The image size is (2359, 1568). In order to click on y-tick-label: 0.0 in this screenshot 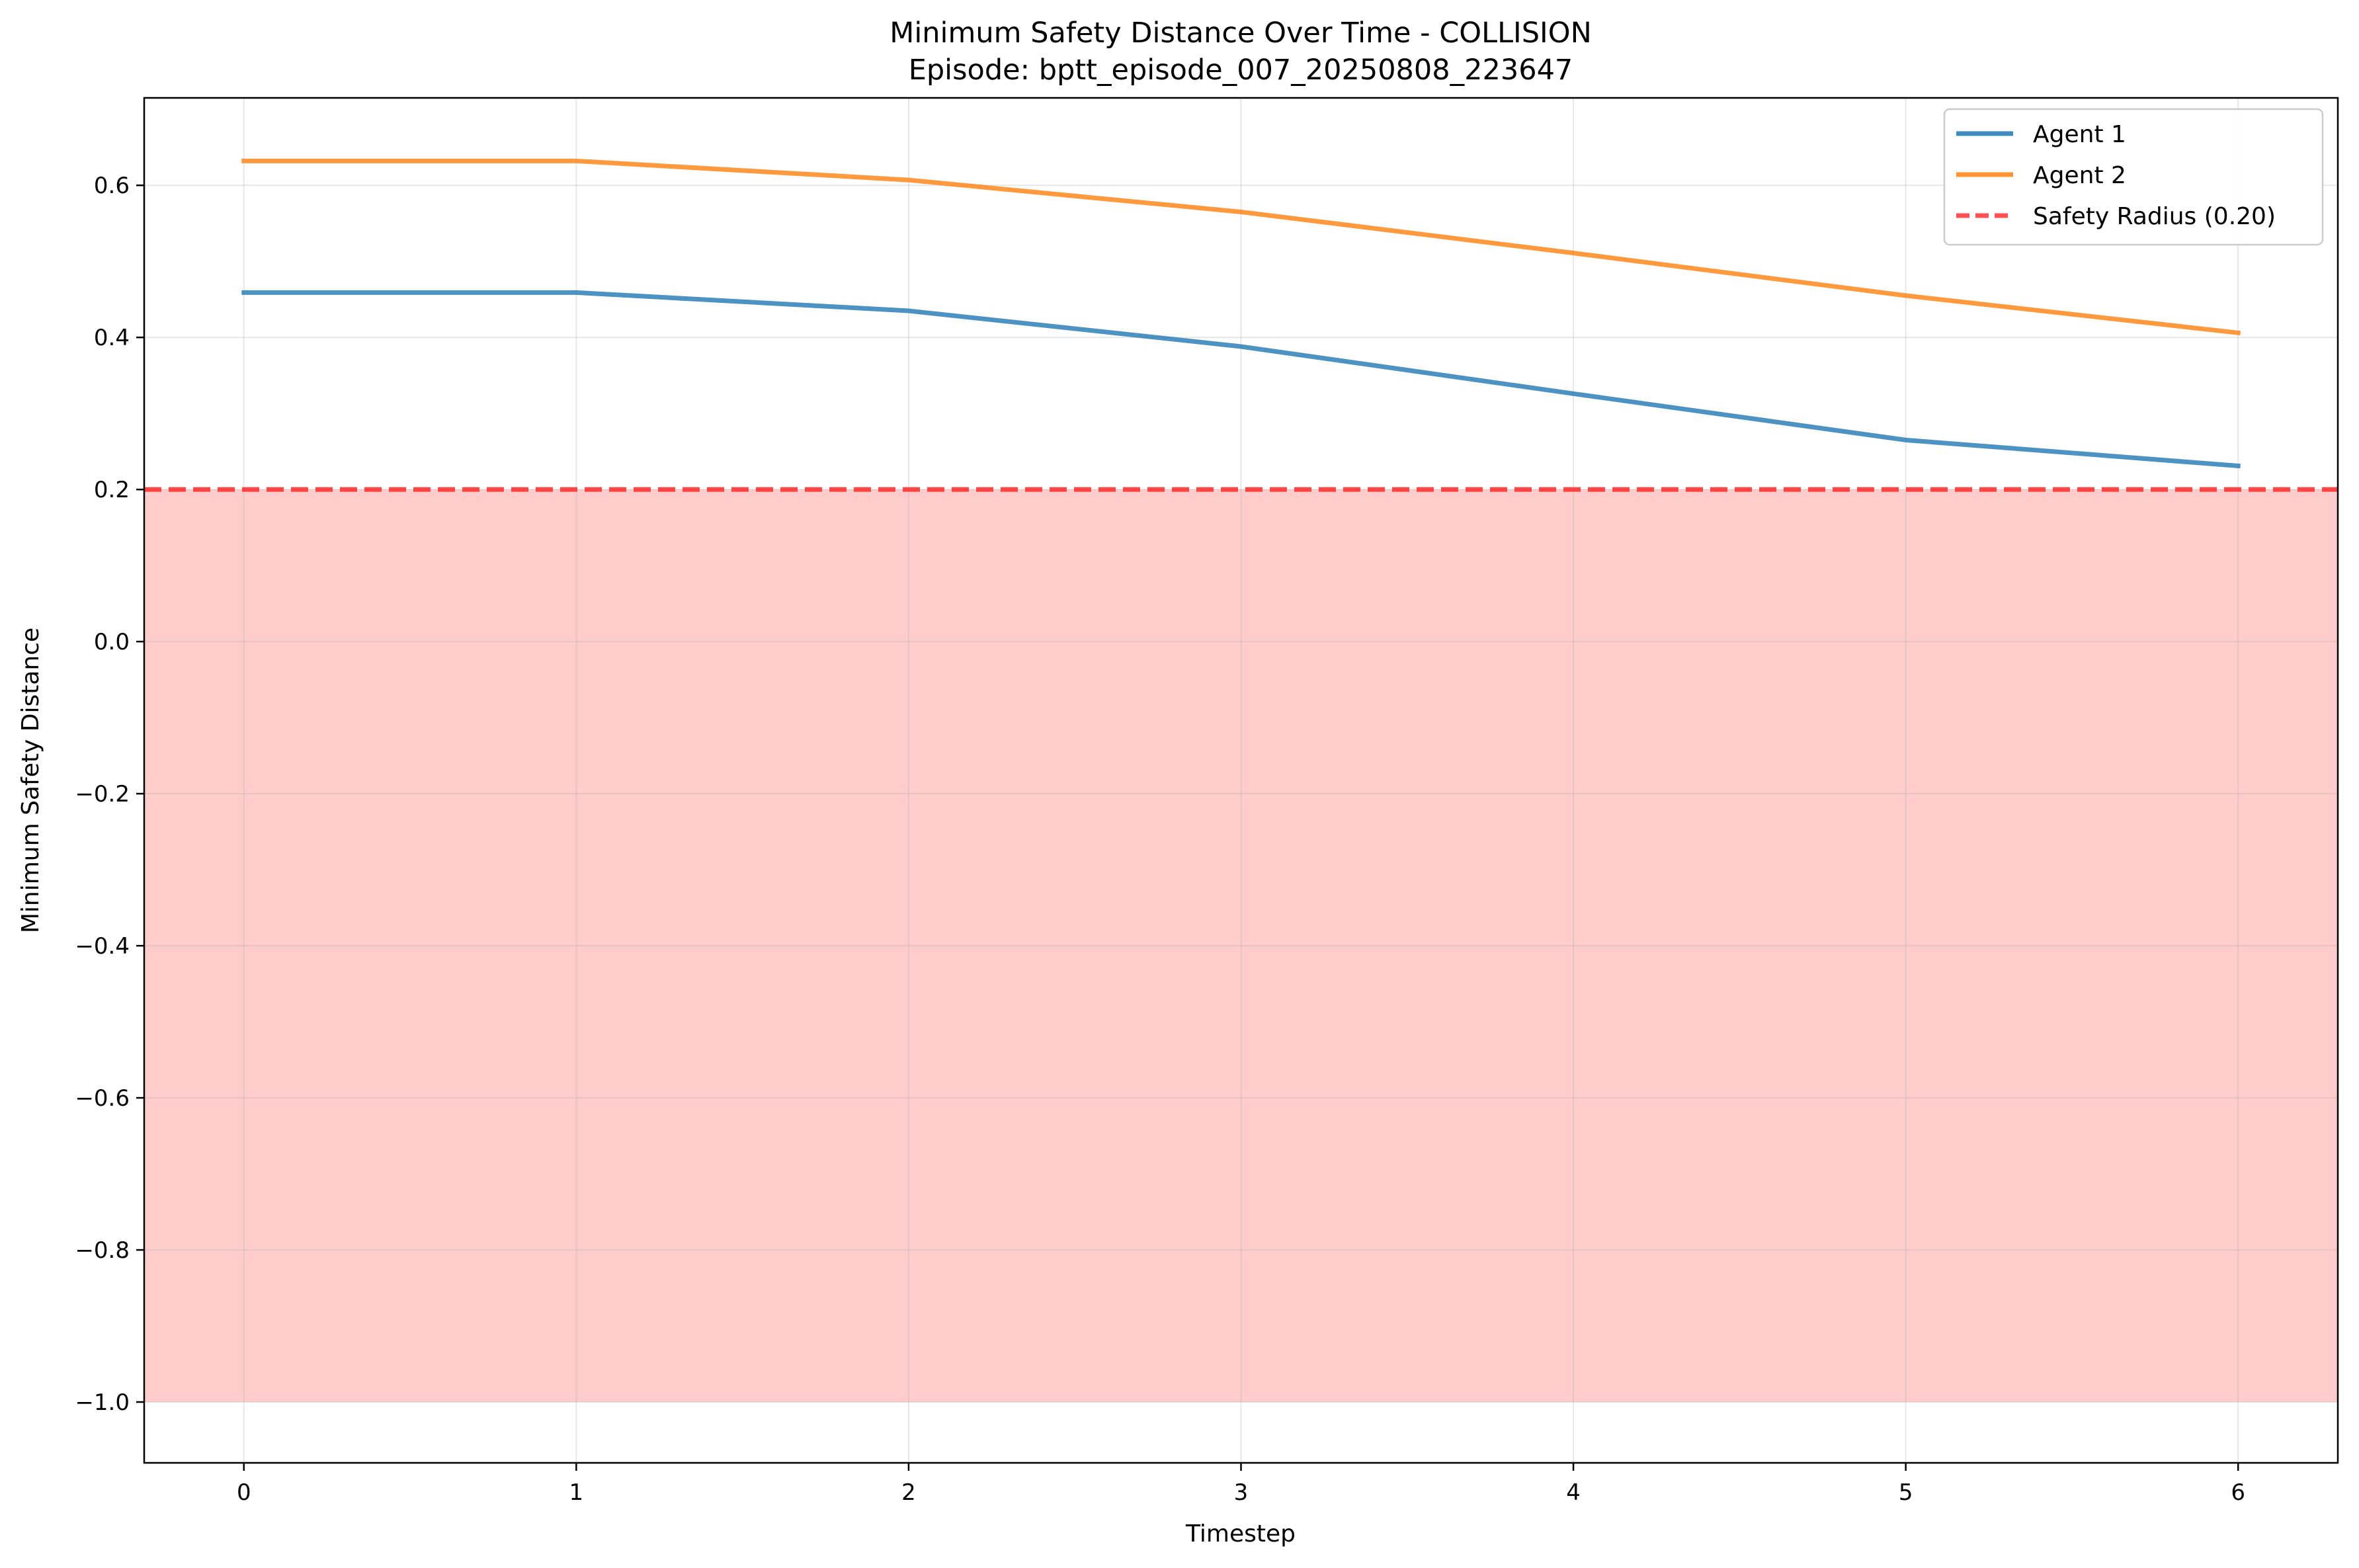, I will do `click(112, 642)`.